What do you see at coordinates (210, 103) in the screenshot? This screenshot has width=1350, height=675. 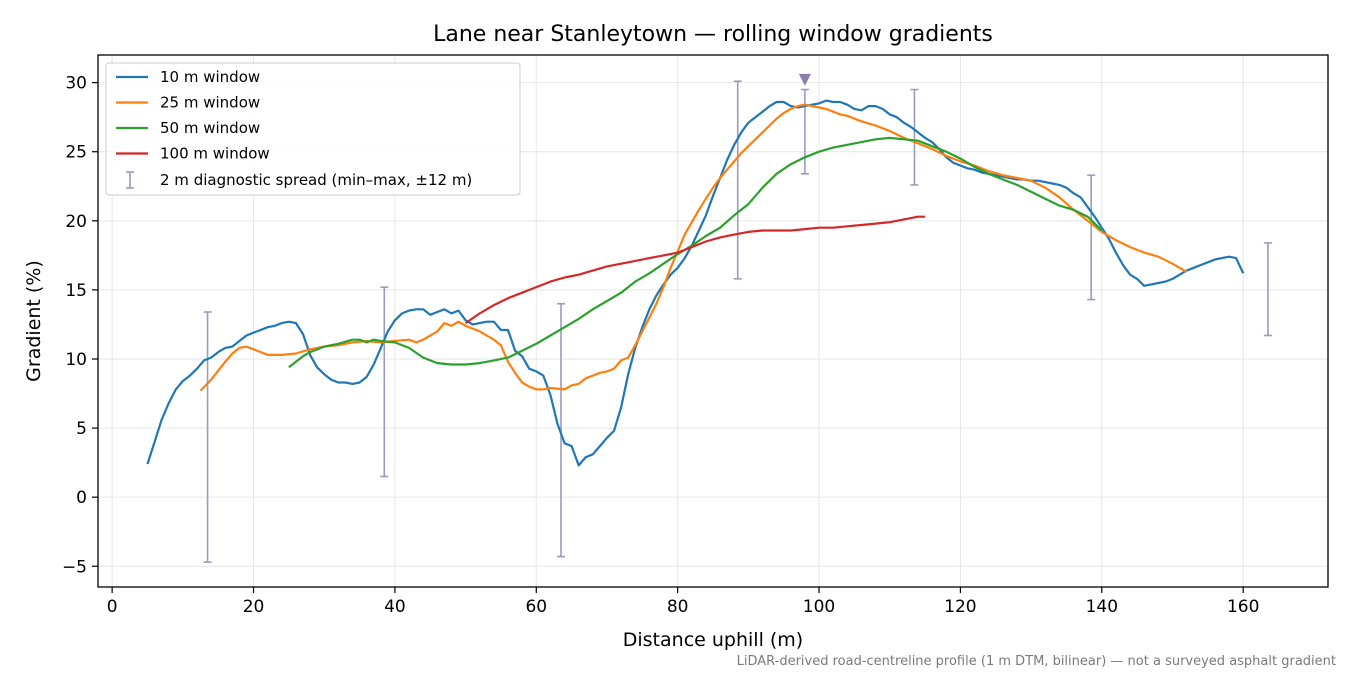 I see `legend-label-2: 25 m window` at bounding box center [210, 103].